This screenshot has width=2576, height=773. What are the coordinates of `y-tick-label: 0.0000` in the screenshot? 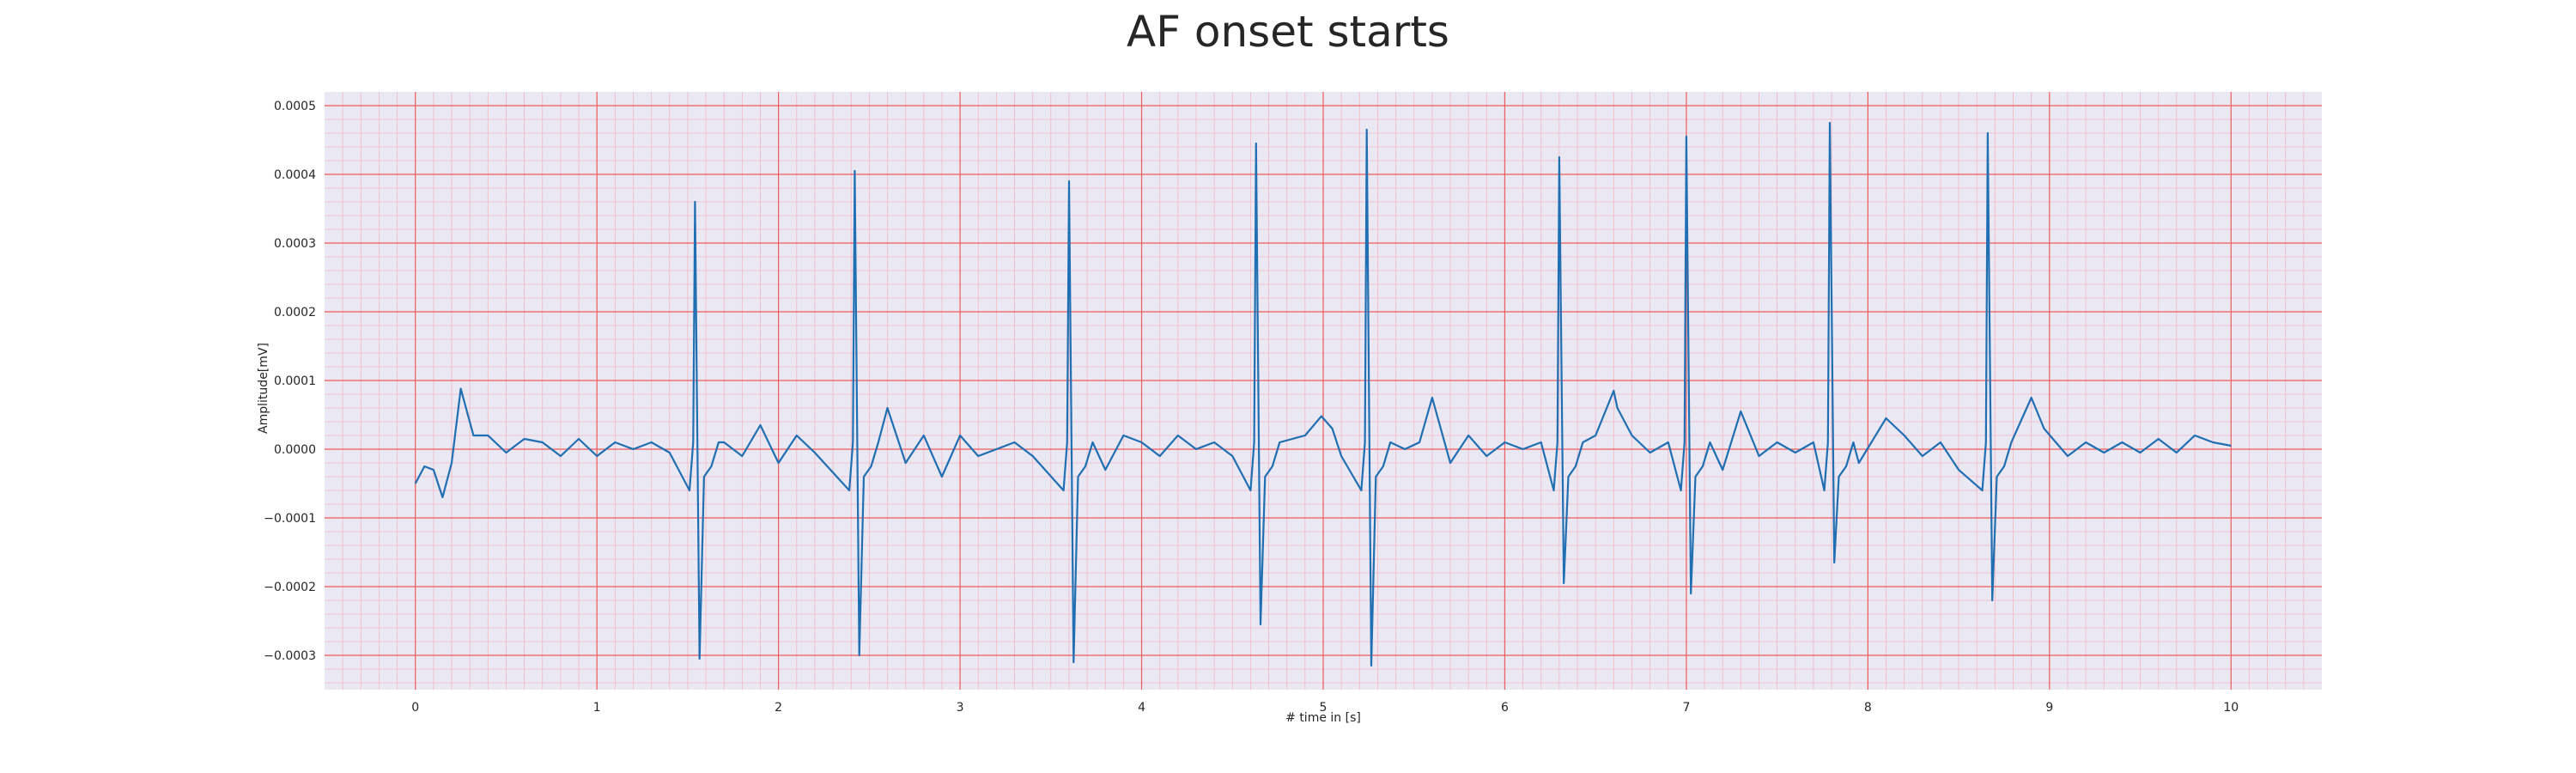 It's located at (295, 450).